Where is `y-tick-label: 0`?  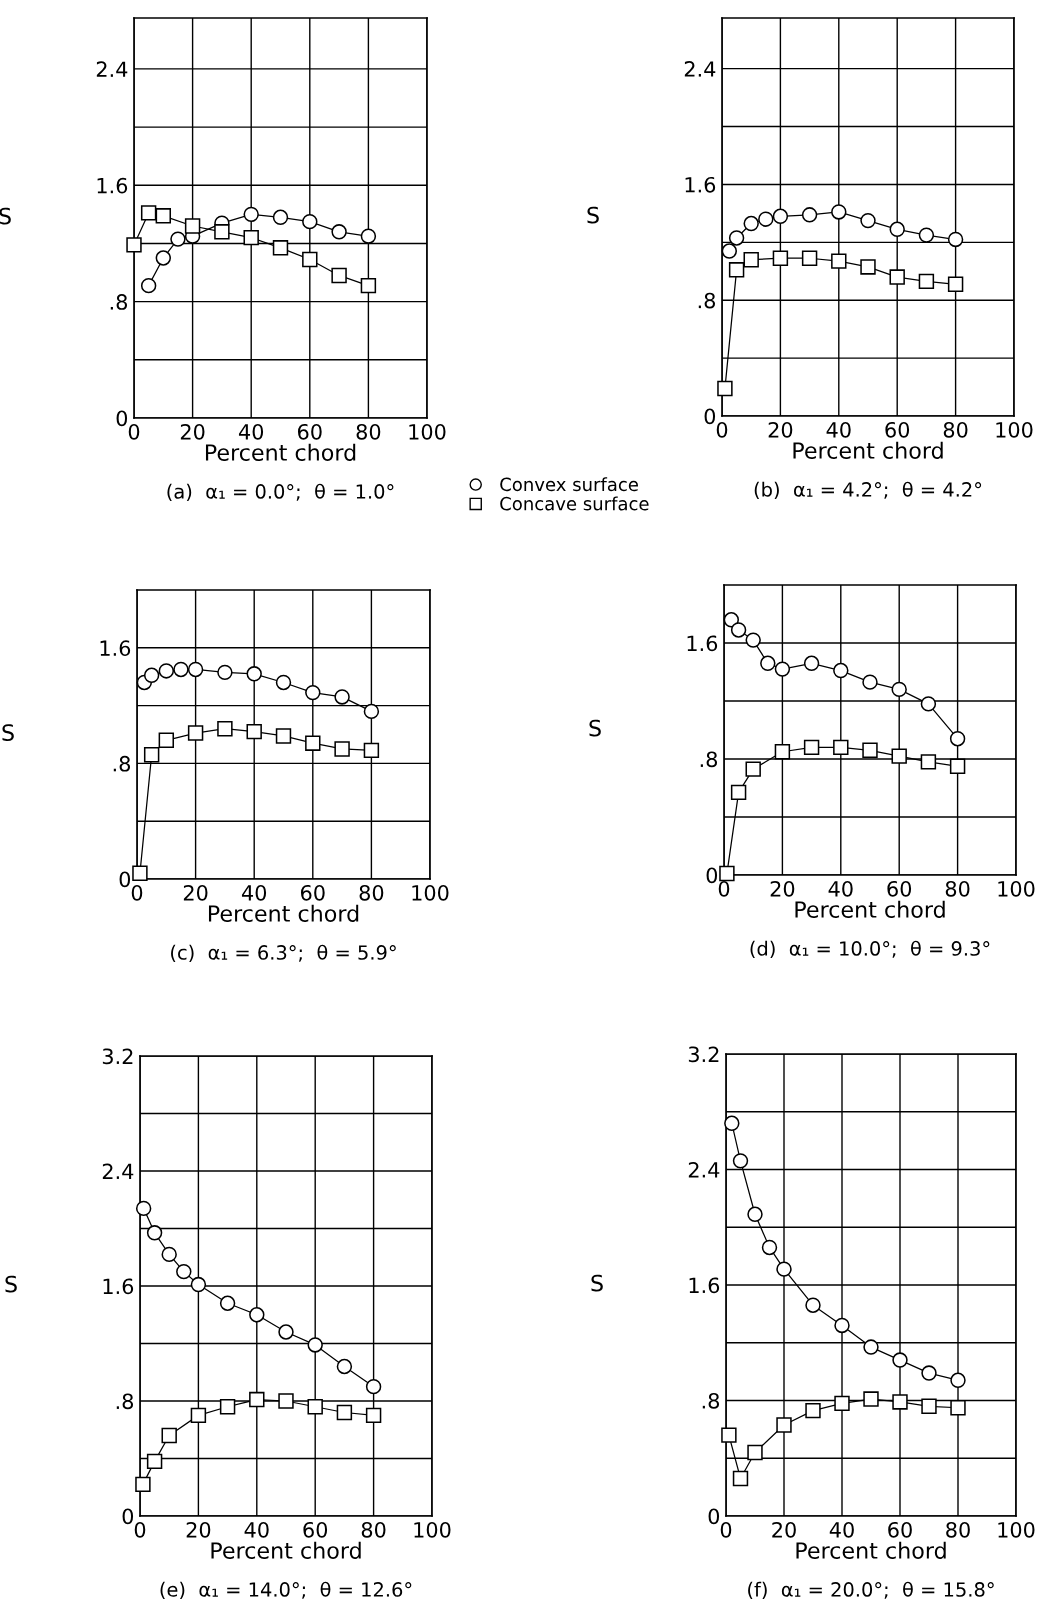 y-tick-label: 0 is located at coordinates (712, 875).